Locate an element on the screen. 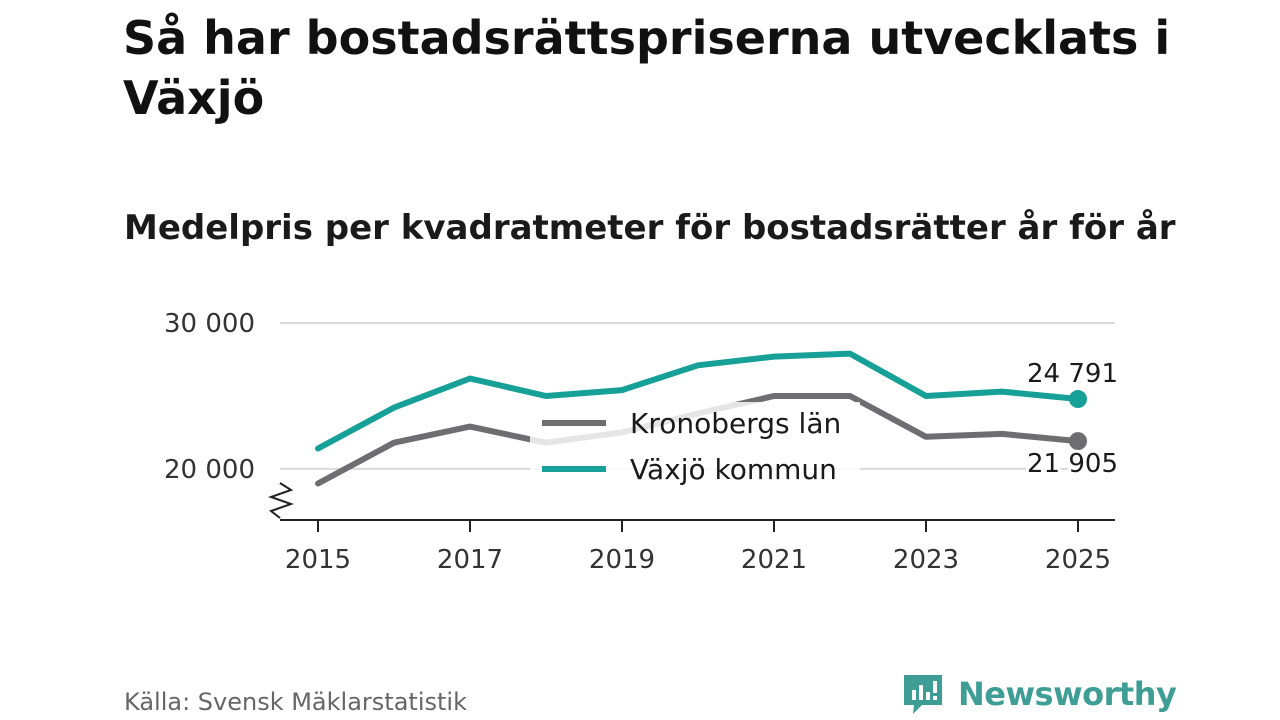 This screenshot has height=720, width=1280. y-tick-label: 30 000 is located at coordinates (209, 324).